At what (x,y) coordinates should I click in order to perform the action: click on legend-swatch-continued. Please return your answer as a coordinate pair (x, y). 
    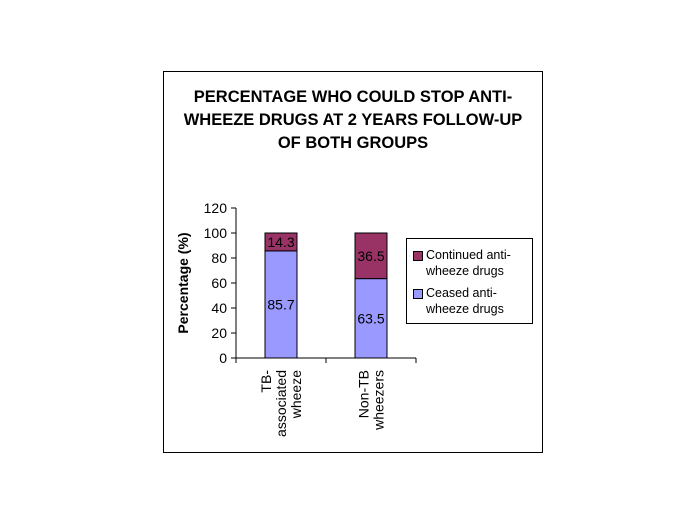
    Looking at the image, I should click on (418, 256).